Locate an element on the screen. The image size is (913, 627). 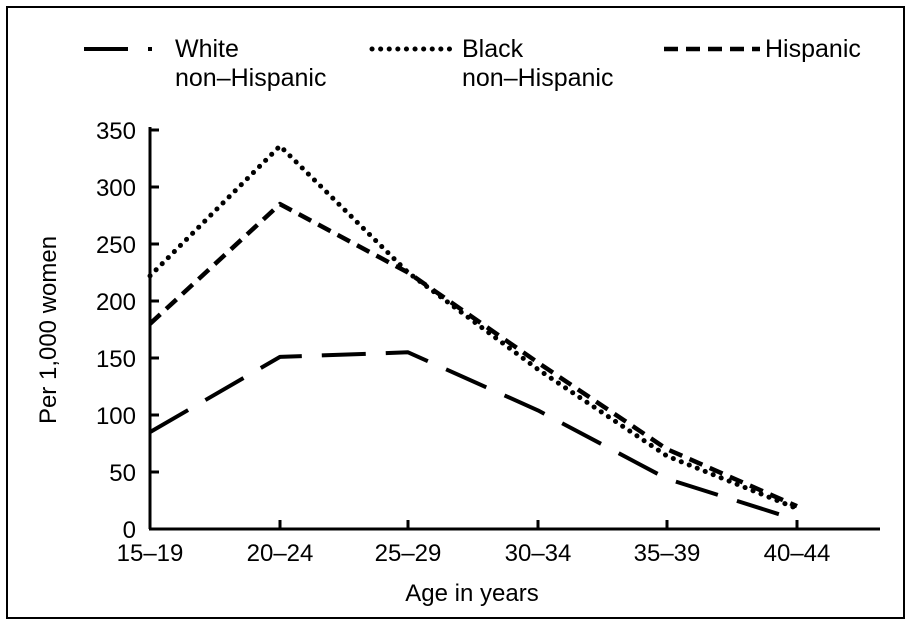
legend-label-1: White non–Hispanic is located at coordinates (251, 63).